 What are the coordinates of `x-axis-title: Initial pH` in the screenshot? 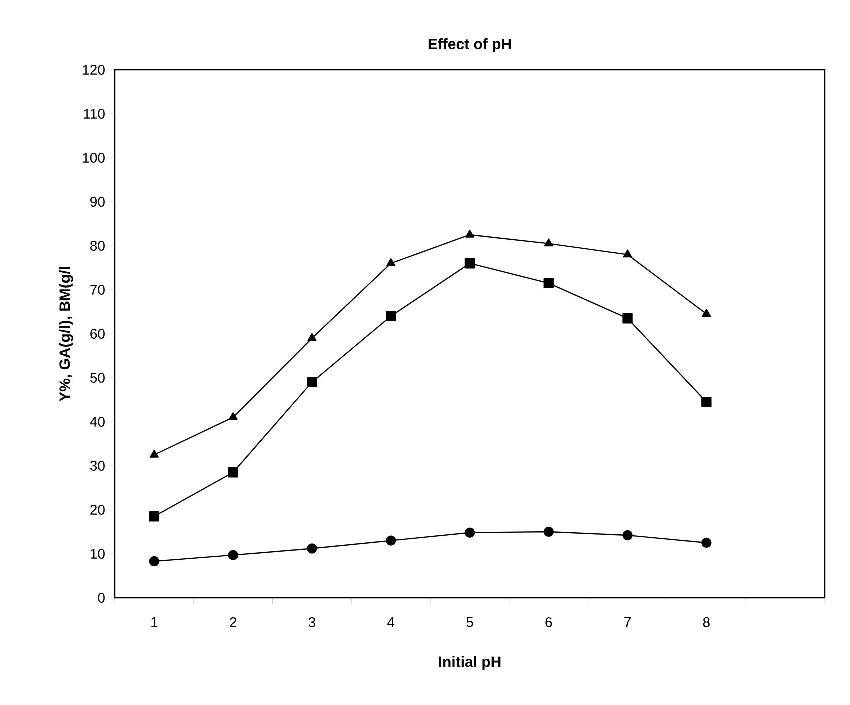 It's located at (470, 663).